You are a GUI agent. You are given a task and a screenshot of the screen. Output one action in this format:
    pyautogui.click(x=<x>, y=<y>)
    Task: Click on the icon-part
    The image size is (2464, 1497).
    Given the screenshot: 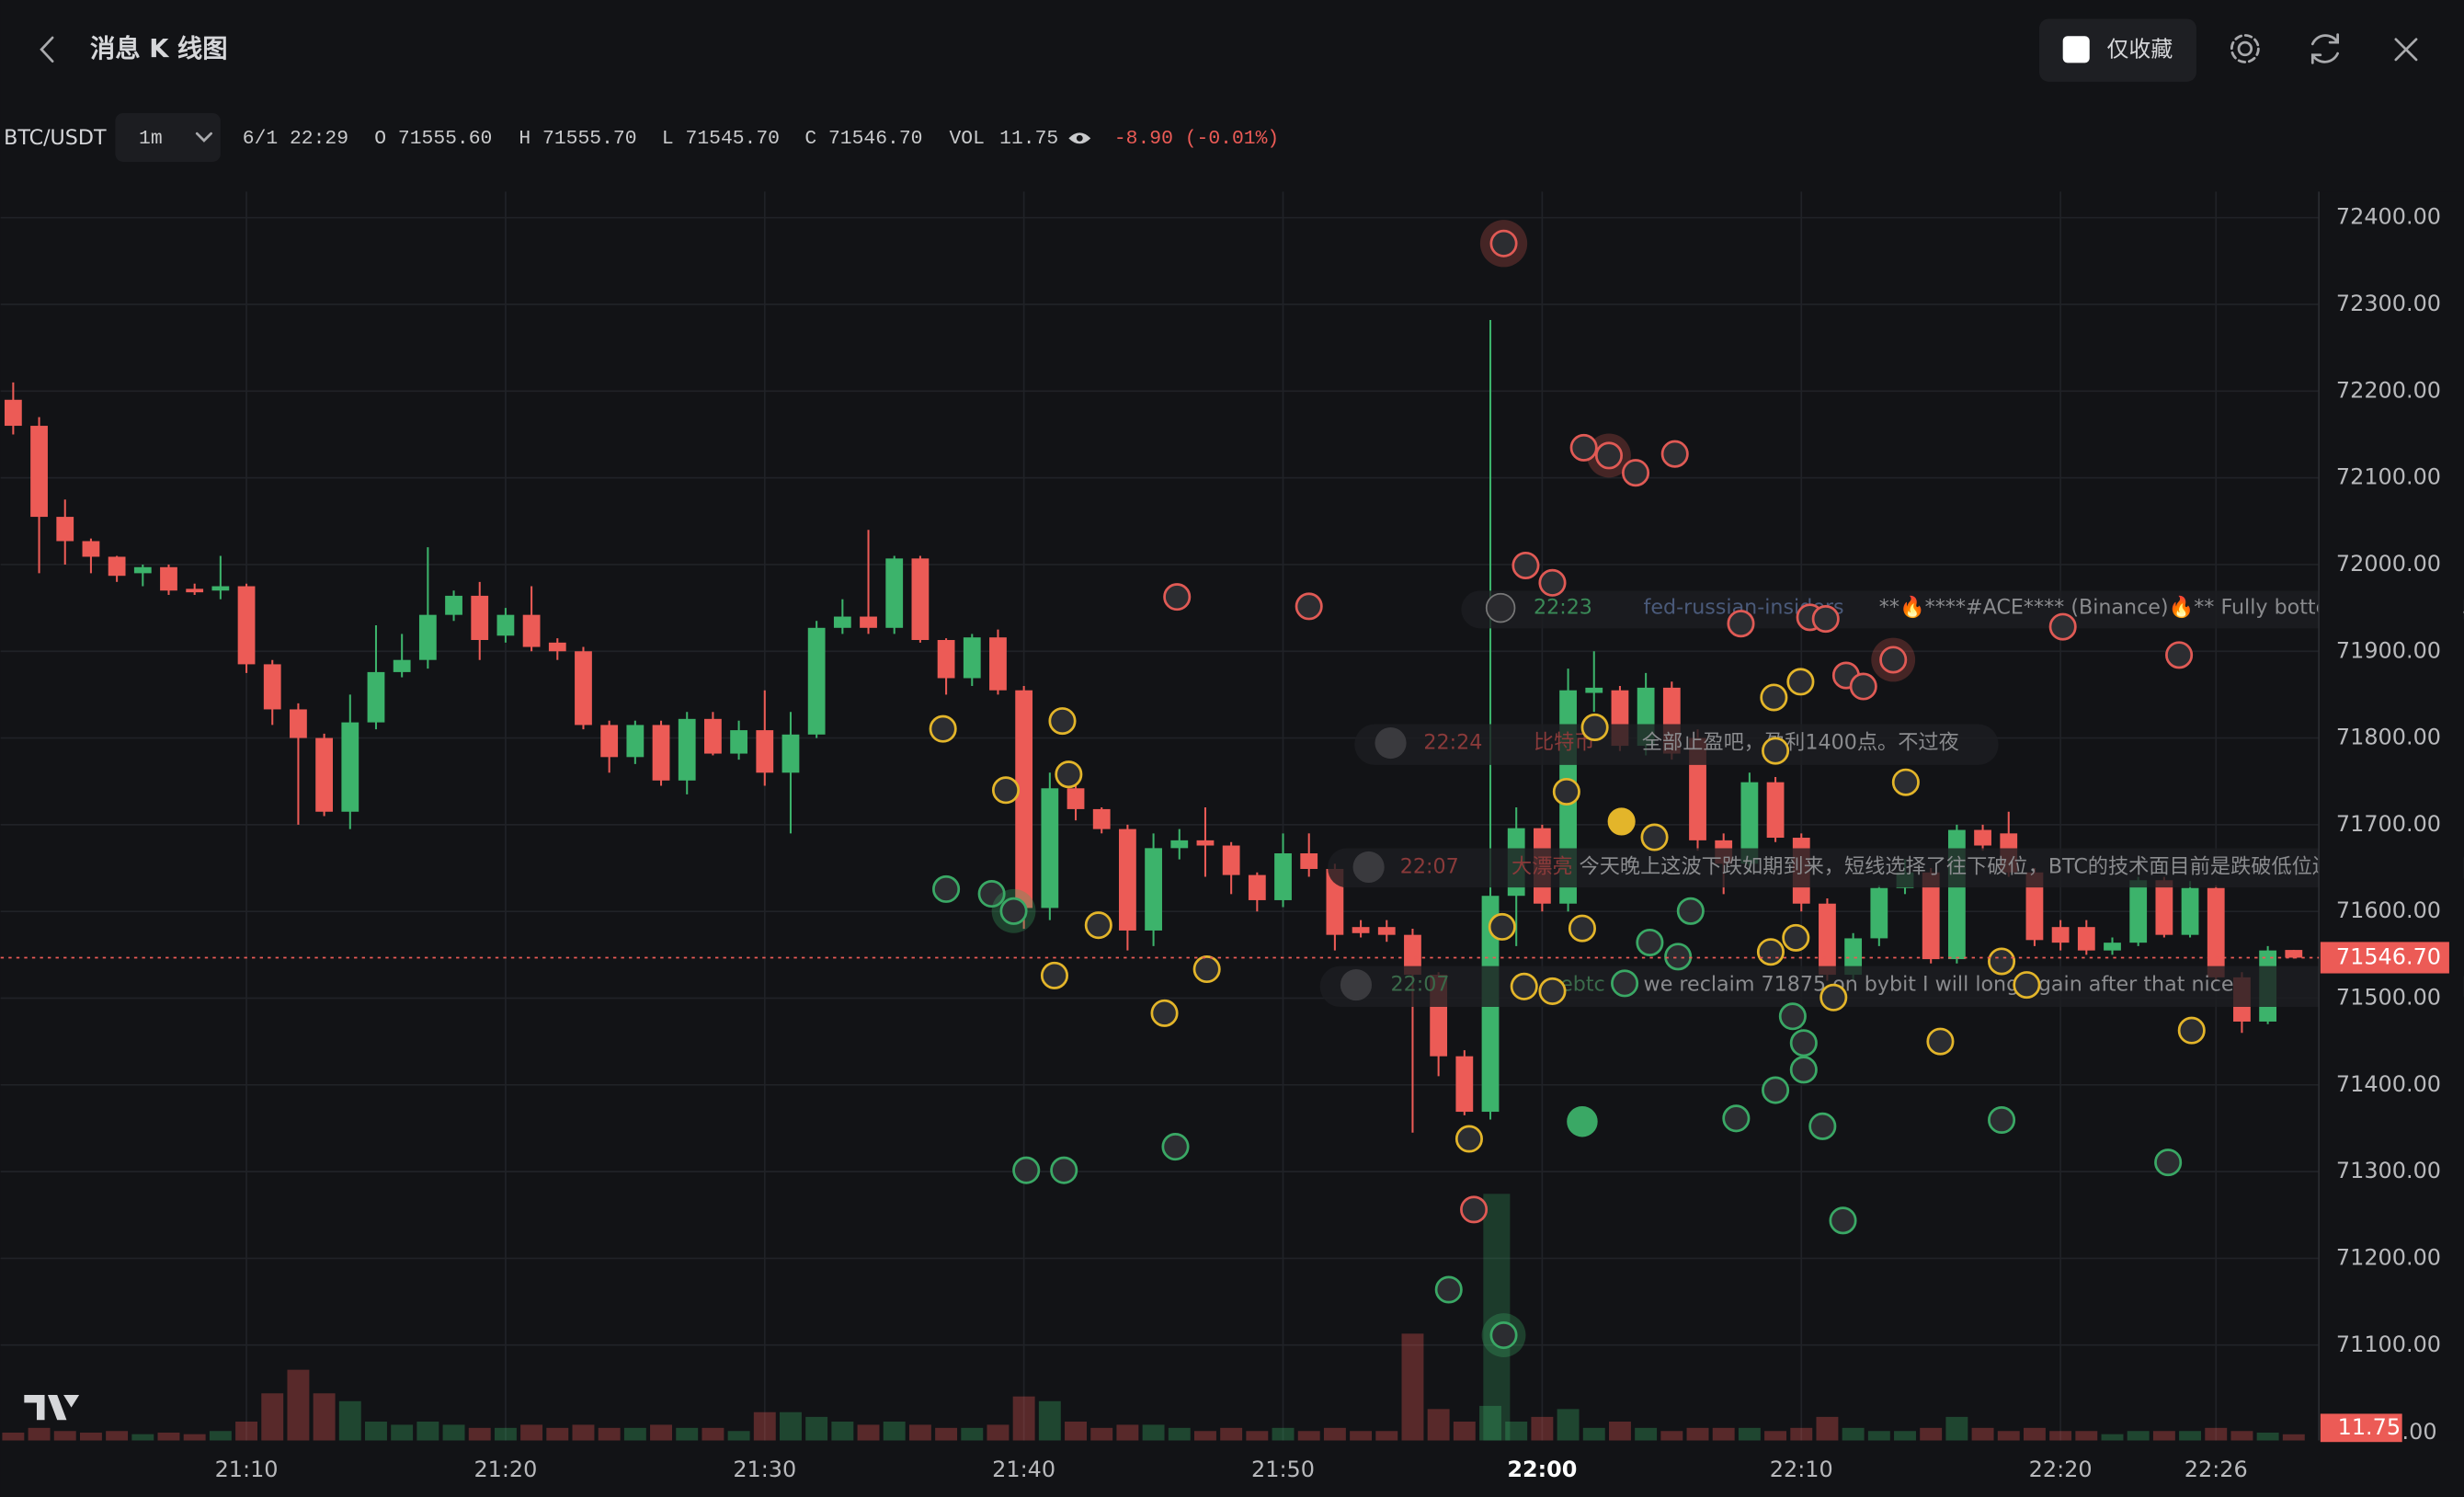 What is the action you would take?
    pyautogui.click(x=2245, y=49)
    